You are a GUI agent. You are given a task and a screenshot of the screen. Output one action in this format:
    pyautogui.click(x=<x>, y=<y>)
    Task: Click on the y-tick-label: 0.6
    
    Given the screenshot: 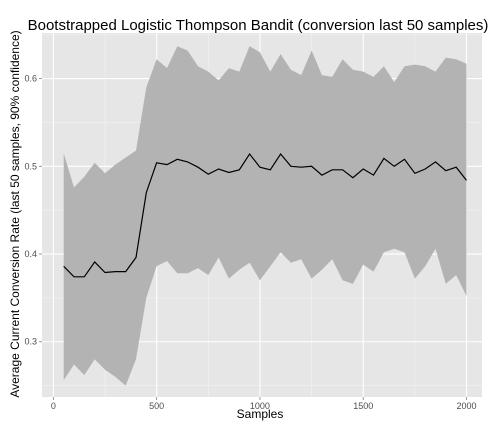 What is the action you would take?
    pyautogui.click(x=30, y=79)
    